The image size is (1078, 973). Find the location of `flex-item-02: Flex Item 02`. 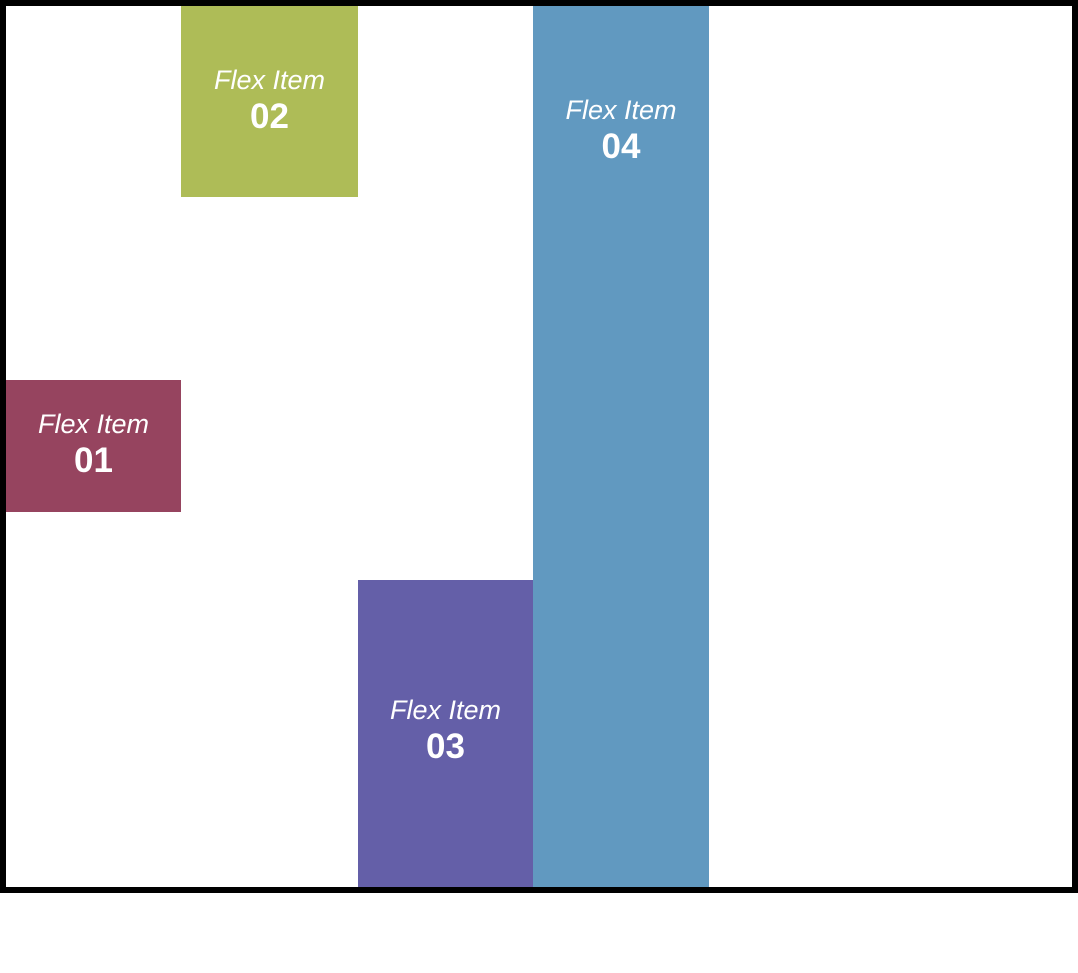

flex-item-02: Flex Item 02 is located at coordinates (269, 101).